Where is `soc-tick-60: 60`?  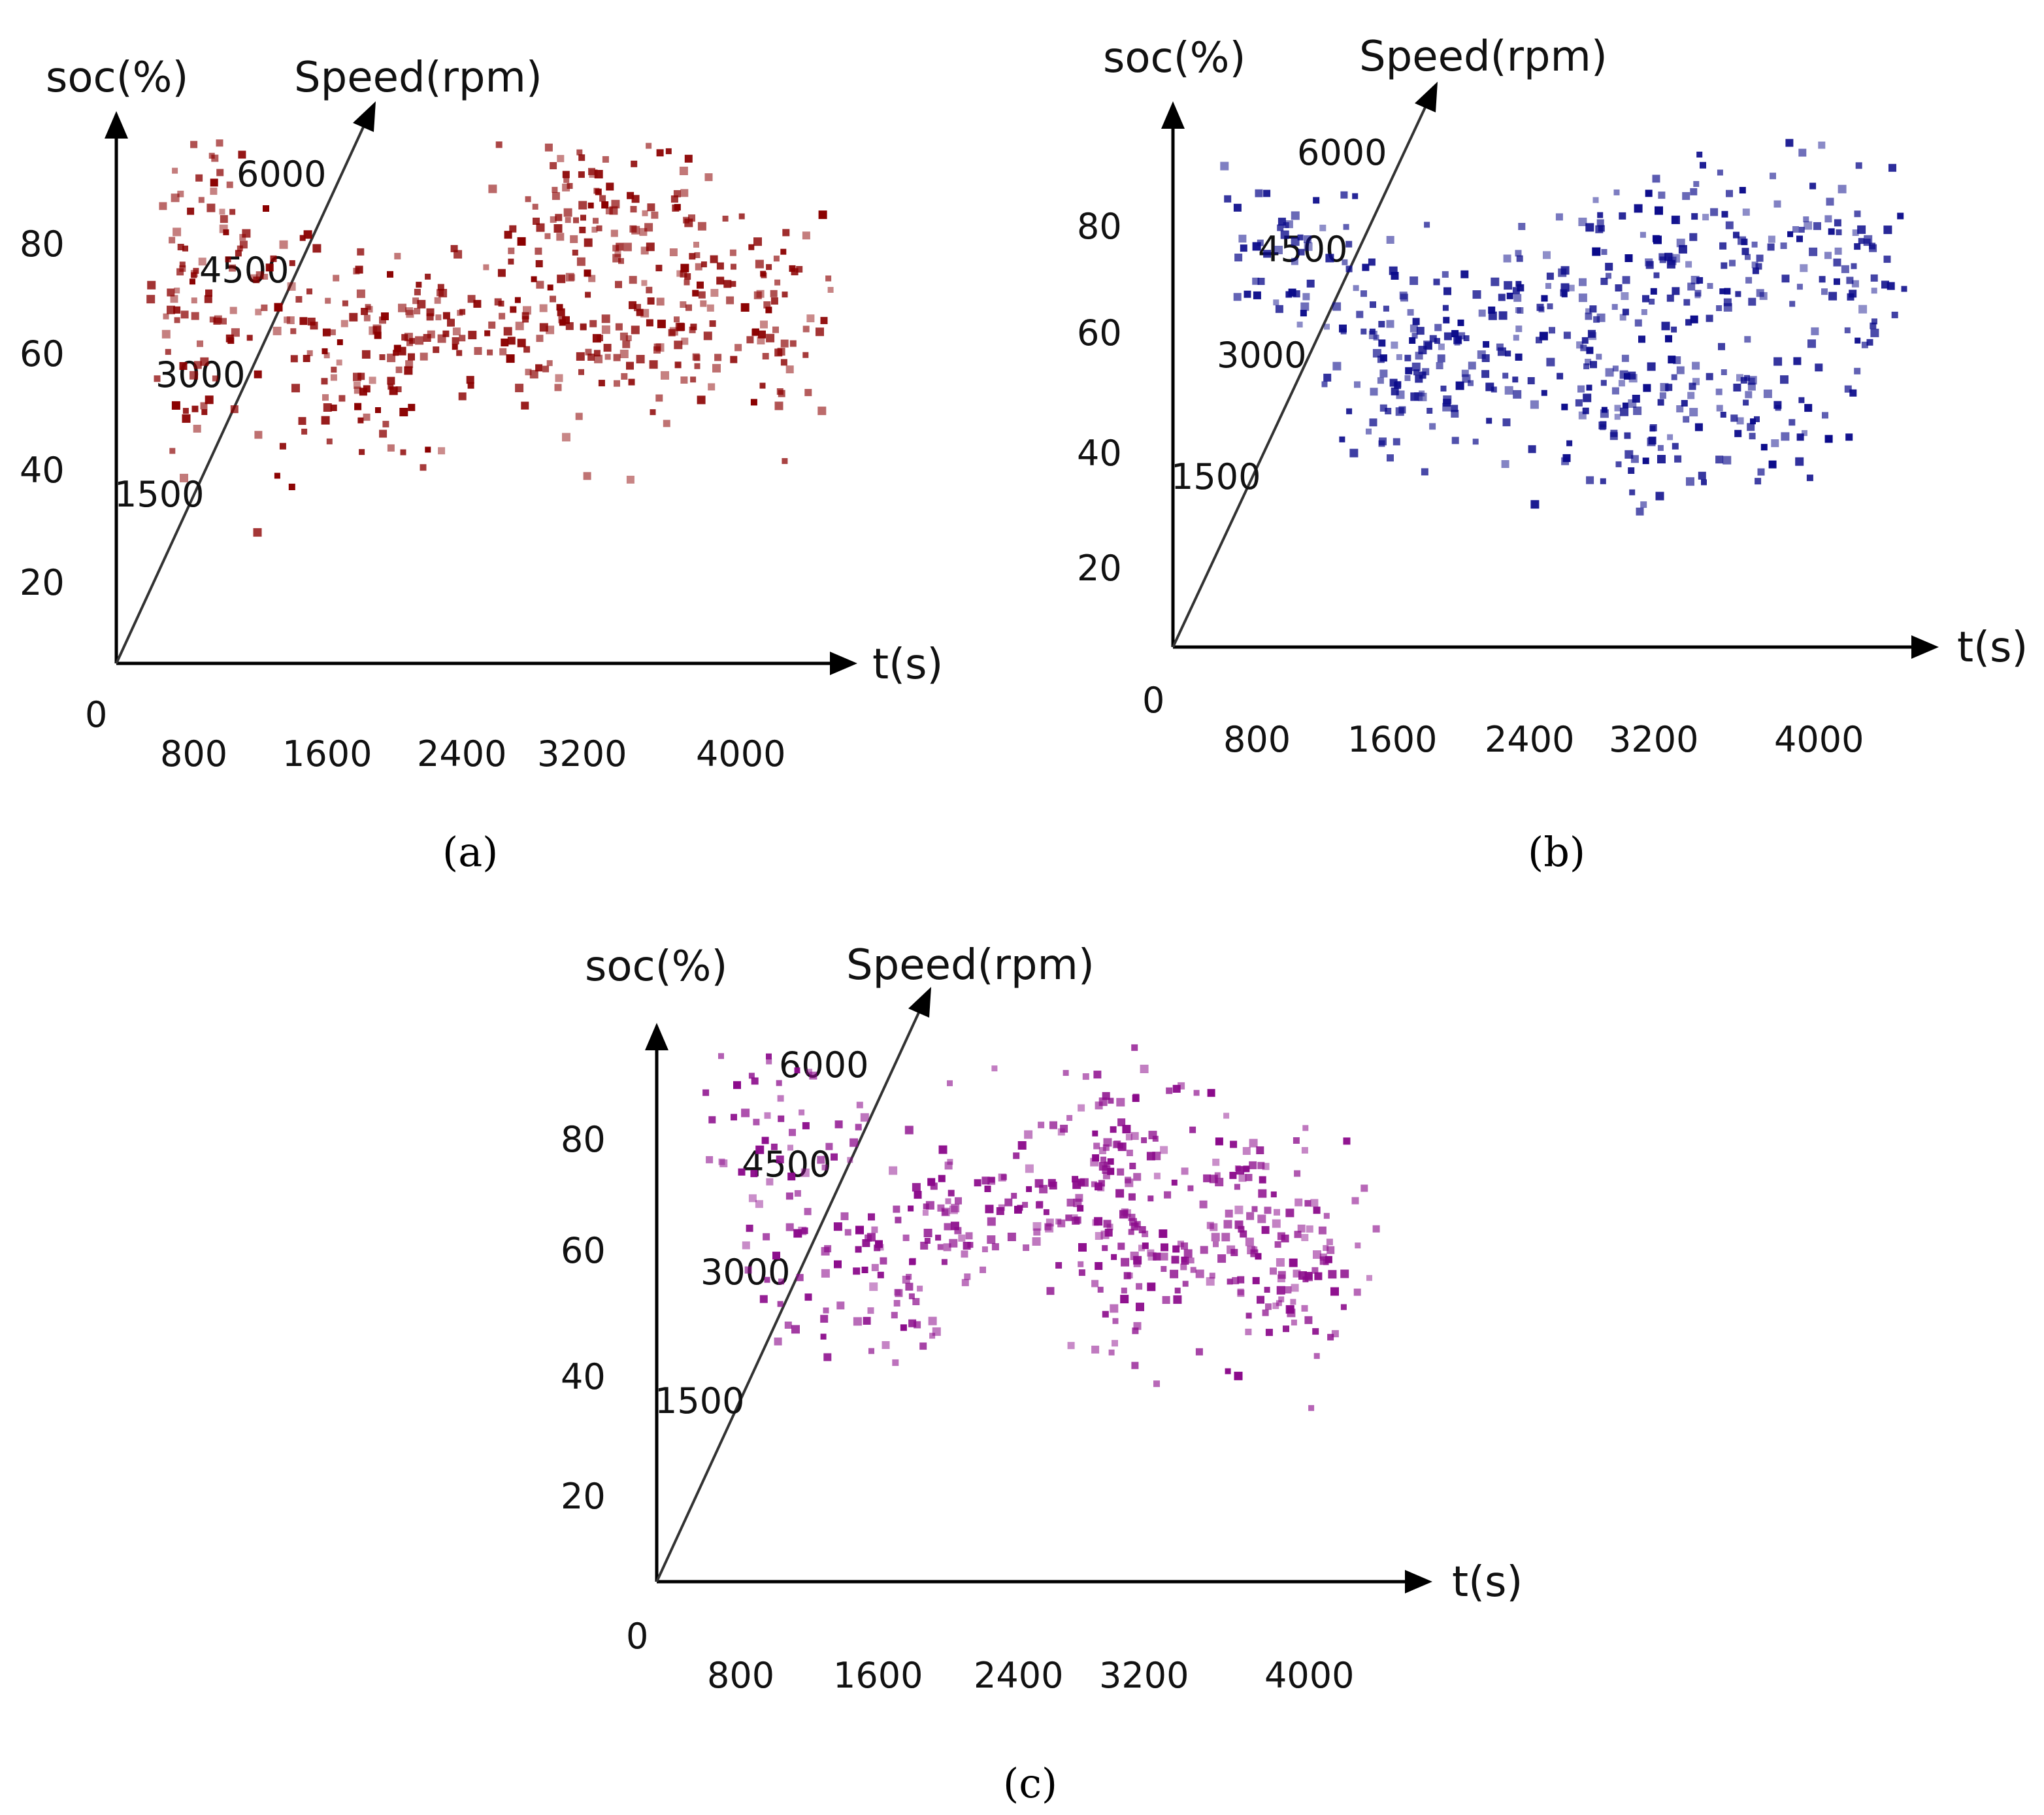 soc-tick-60: 60 is located at coordinates (583, 1250).